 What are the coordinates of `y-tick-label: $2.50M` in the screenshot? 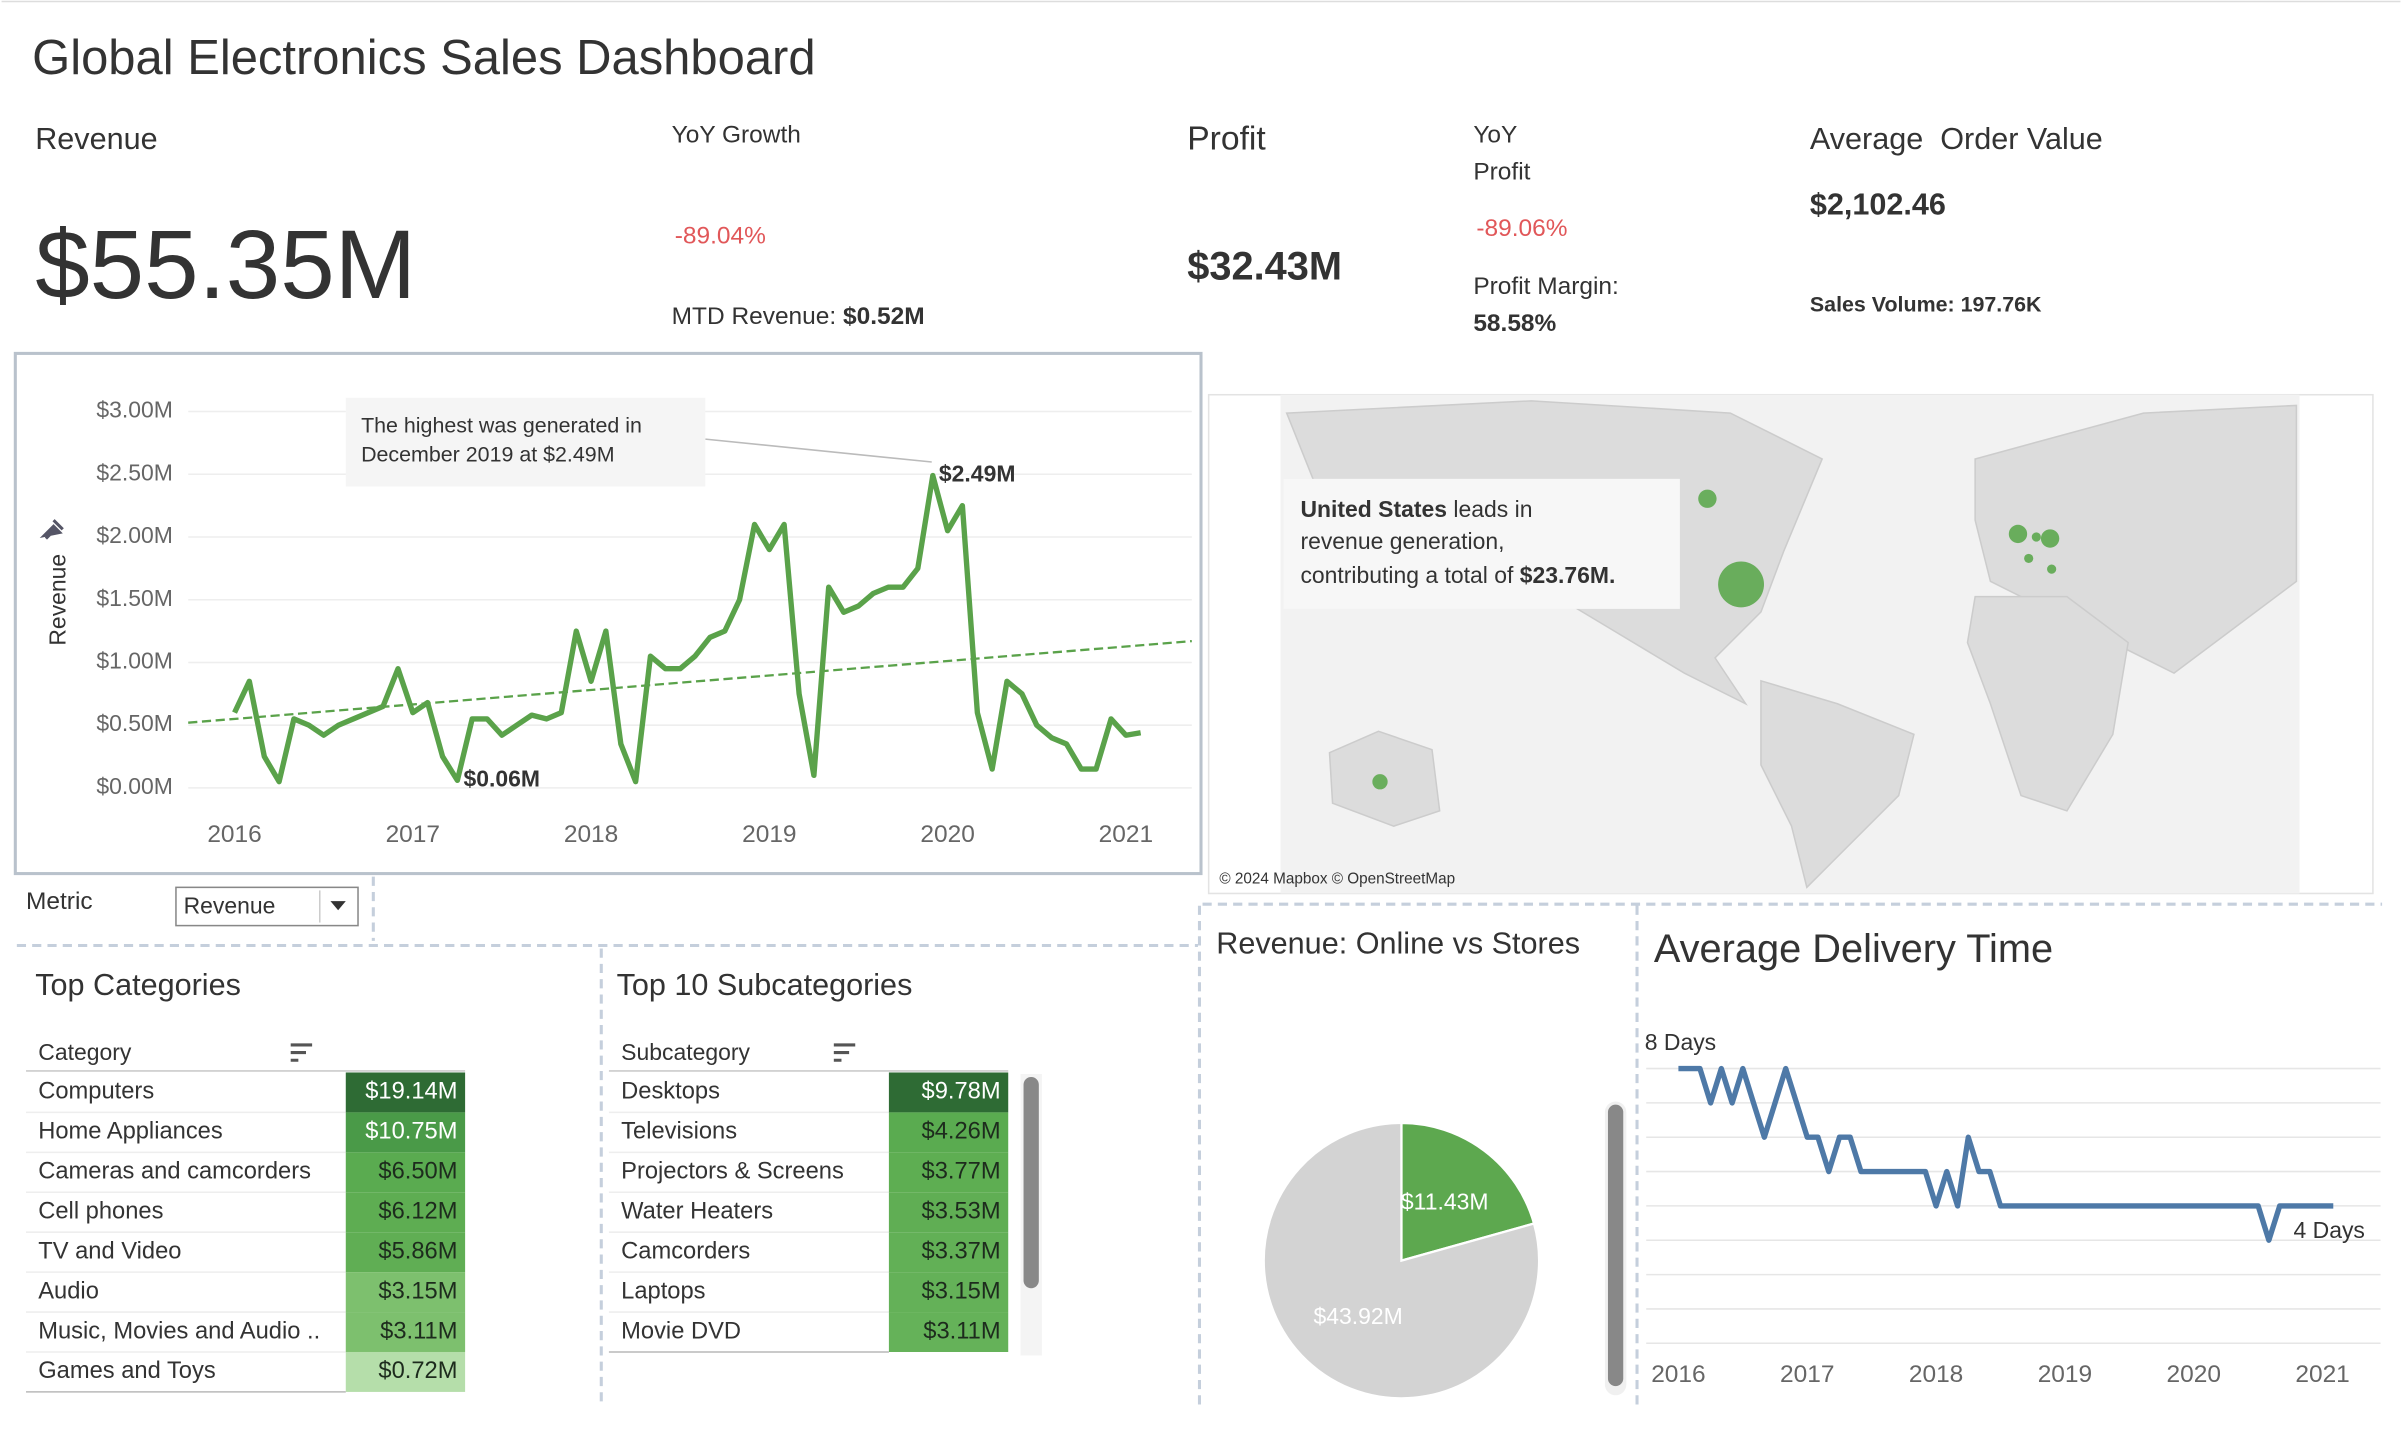 It's located at (134, 472).